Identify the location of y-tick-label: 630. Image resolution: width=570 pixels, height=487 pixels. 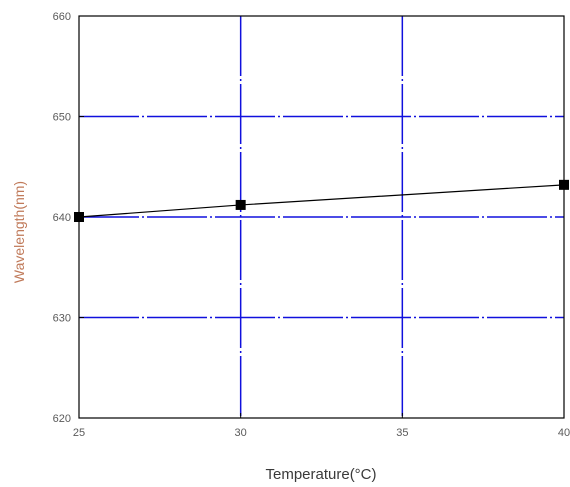
(62, 319).